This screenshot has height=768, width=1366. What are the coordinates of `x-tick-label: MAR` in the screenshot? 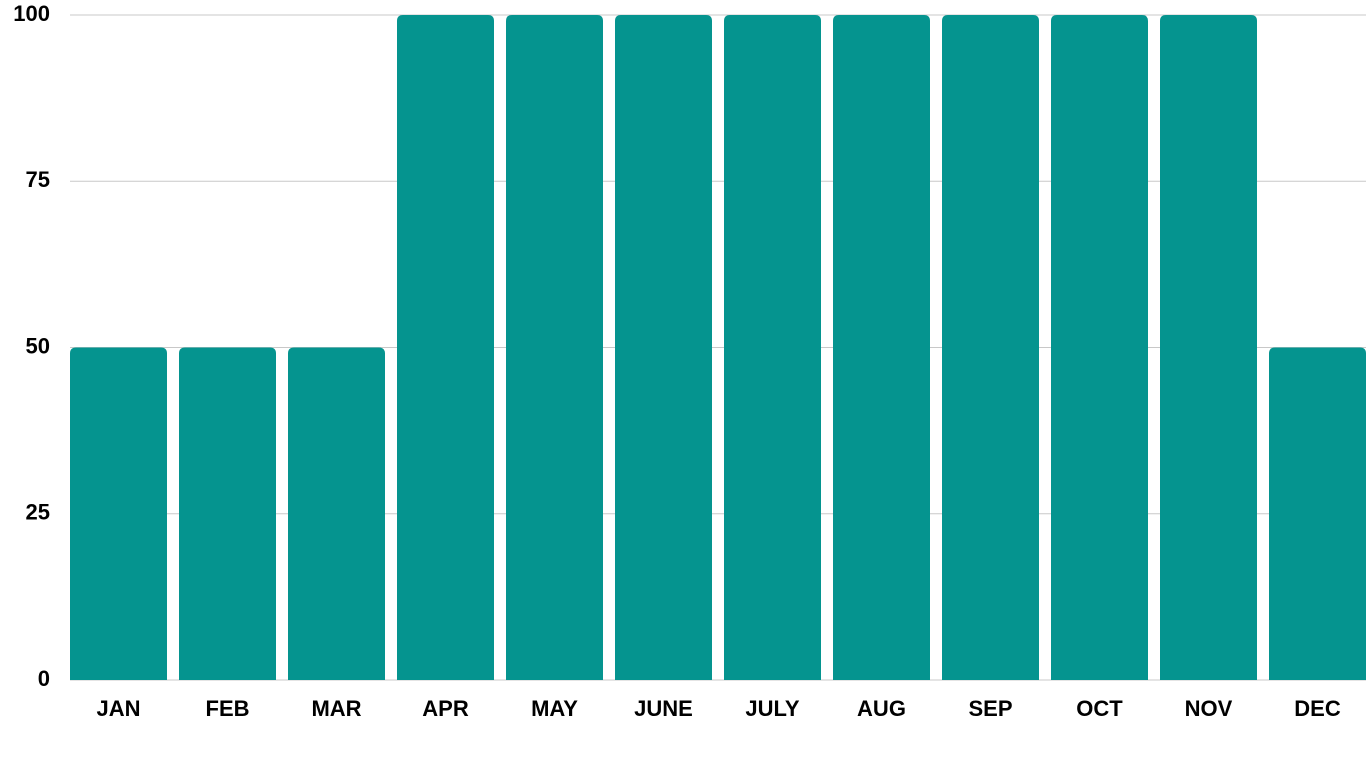 It's located at (336, 708).